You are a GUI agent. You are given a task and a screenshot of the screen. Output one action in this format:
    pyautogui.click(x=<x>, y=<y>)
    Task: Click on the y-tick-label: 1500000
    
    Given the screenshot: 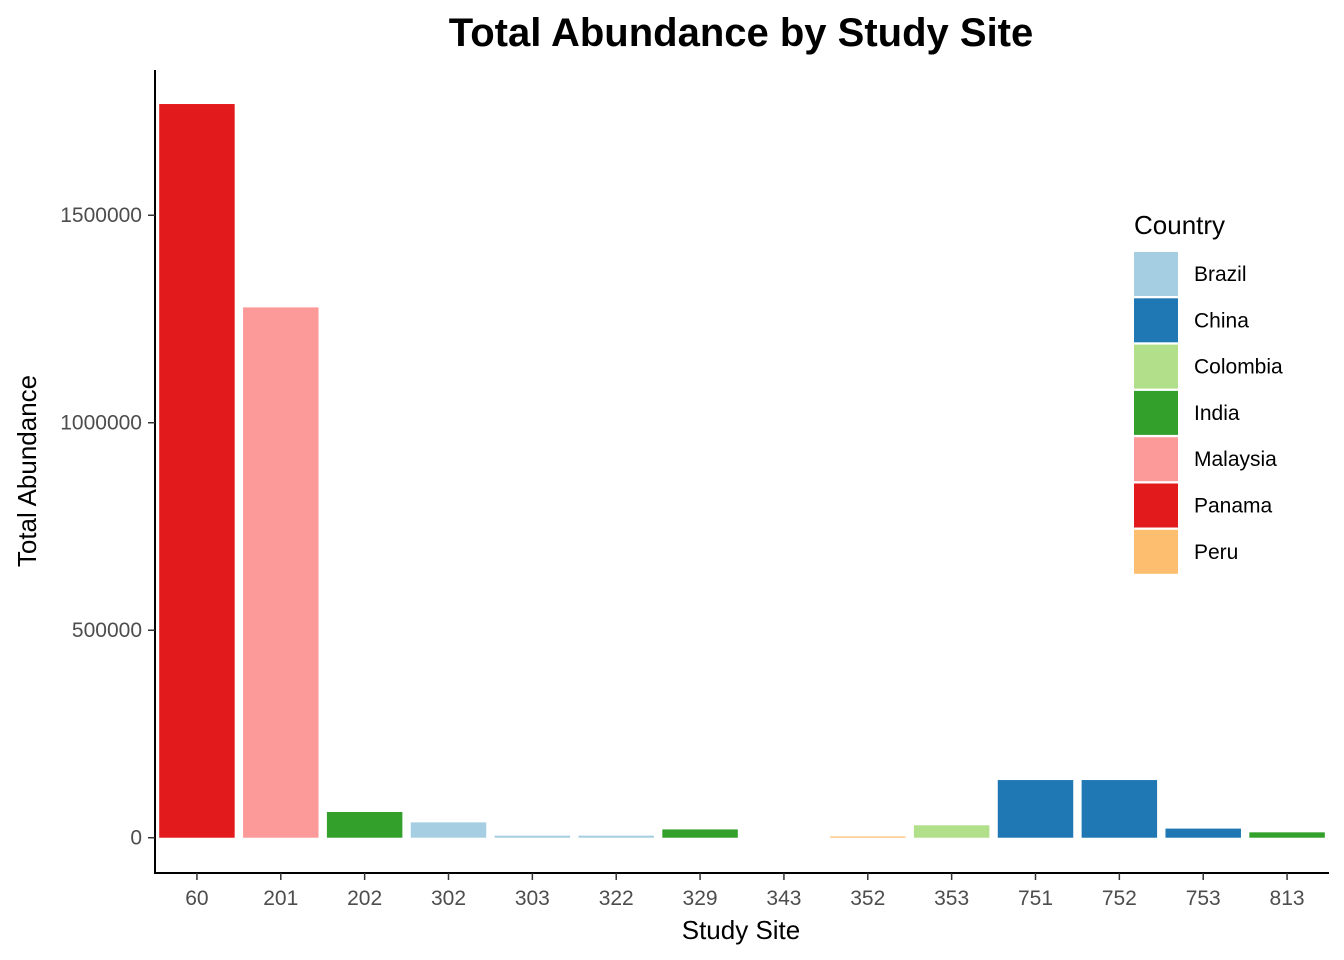 What is the action you would take?
    pyautogui.click(x=101, y=215)
    